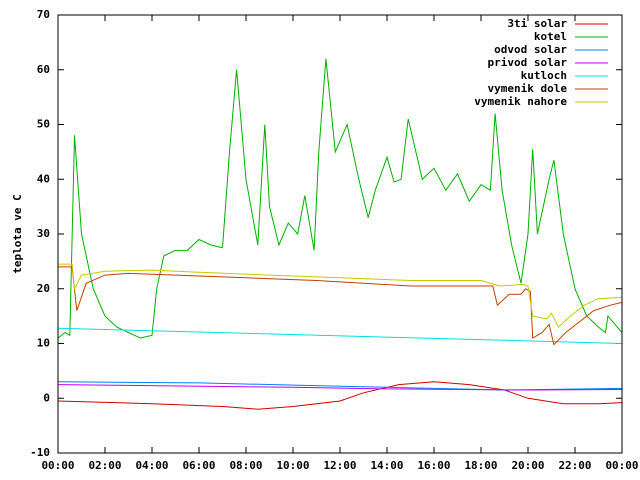 The width and height of the screenshot is (640, 480). What do you see at coordinates (544, 75) in the screenshot?
I see `legend-label: kutloch` at bounding box center [544, 75].